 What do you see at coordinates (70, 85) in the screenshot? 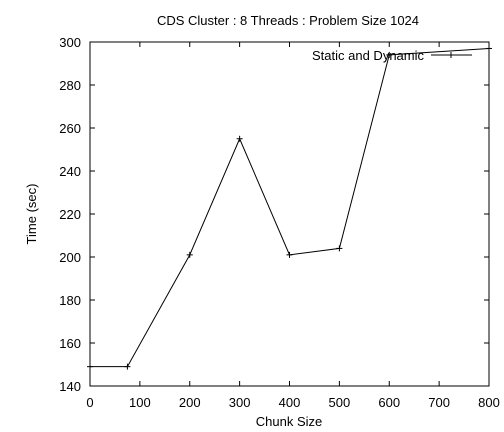
I see `y-tick-label: 280` at bounding box center [70, 85].